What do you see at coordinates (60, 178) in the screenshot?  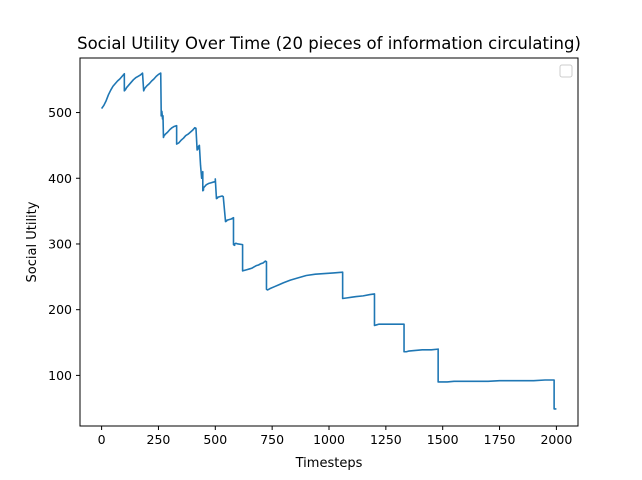 I see `y-tick-label: 400` at bounding box center [60, 178].